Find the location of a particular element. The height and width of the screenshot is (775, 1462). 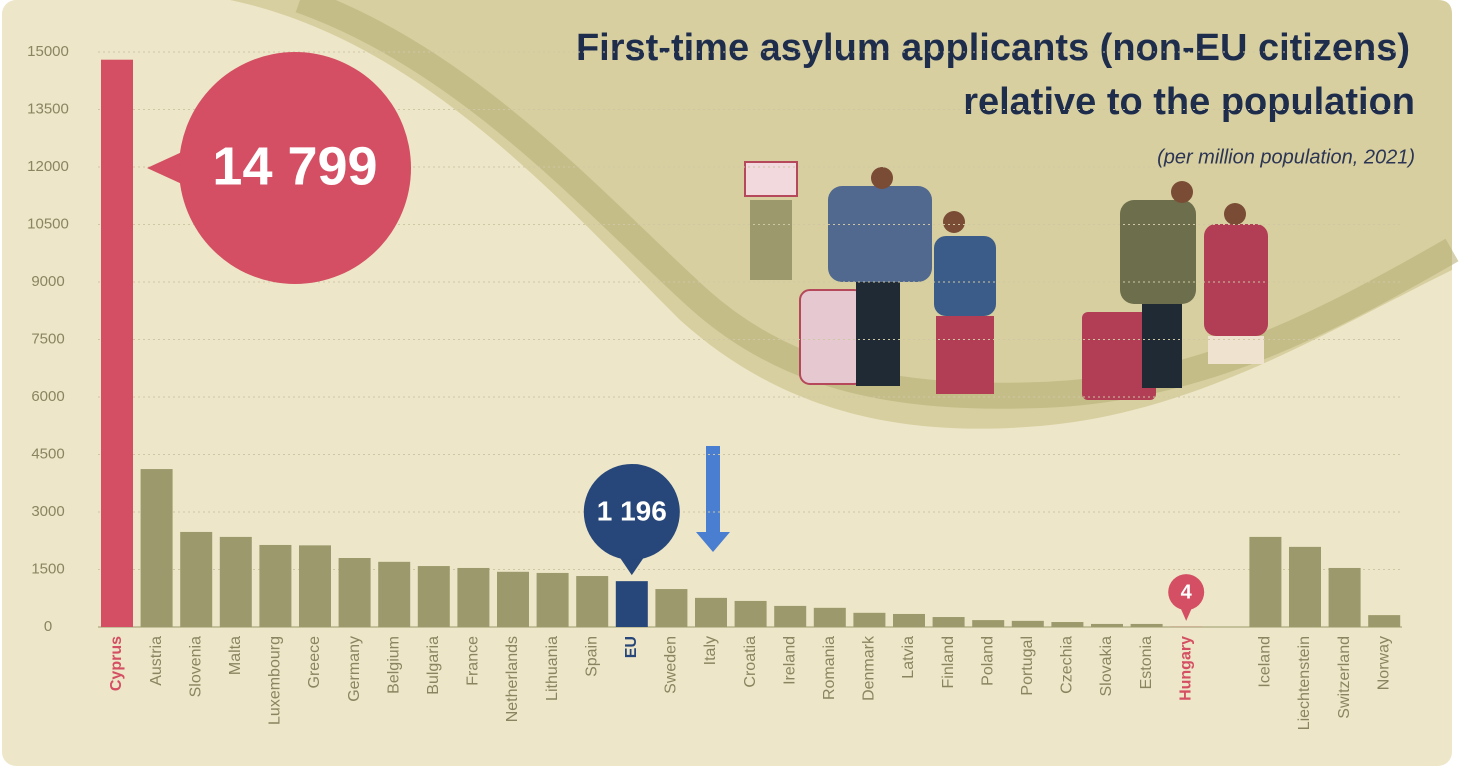

x-tick-label: Slovakia is located at coordinates (1106, 666).